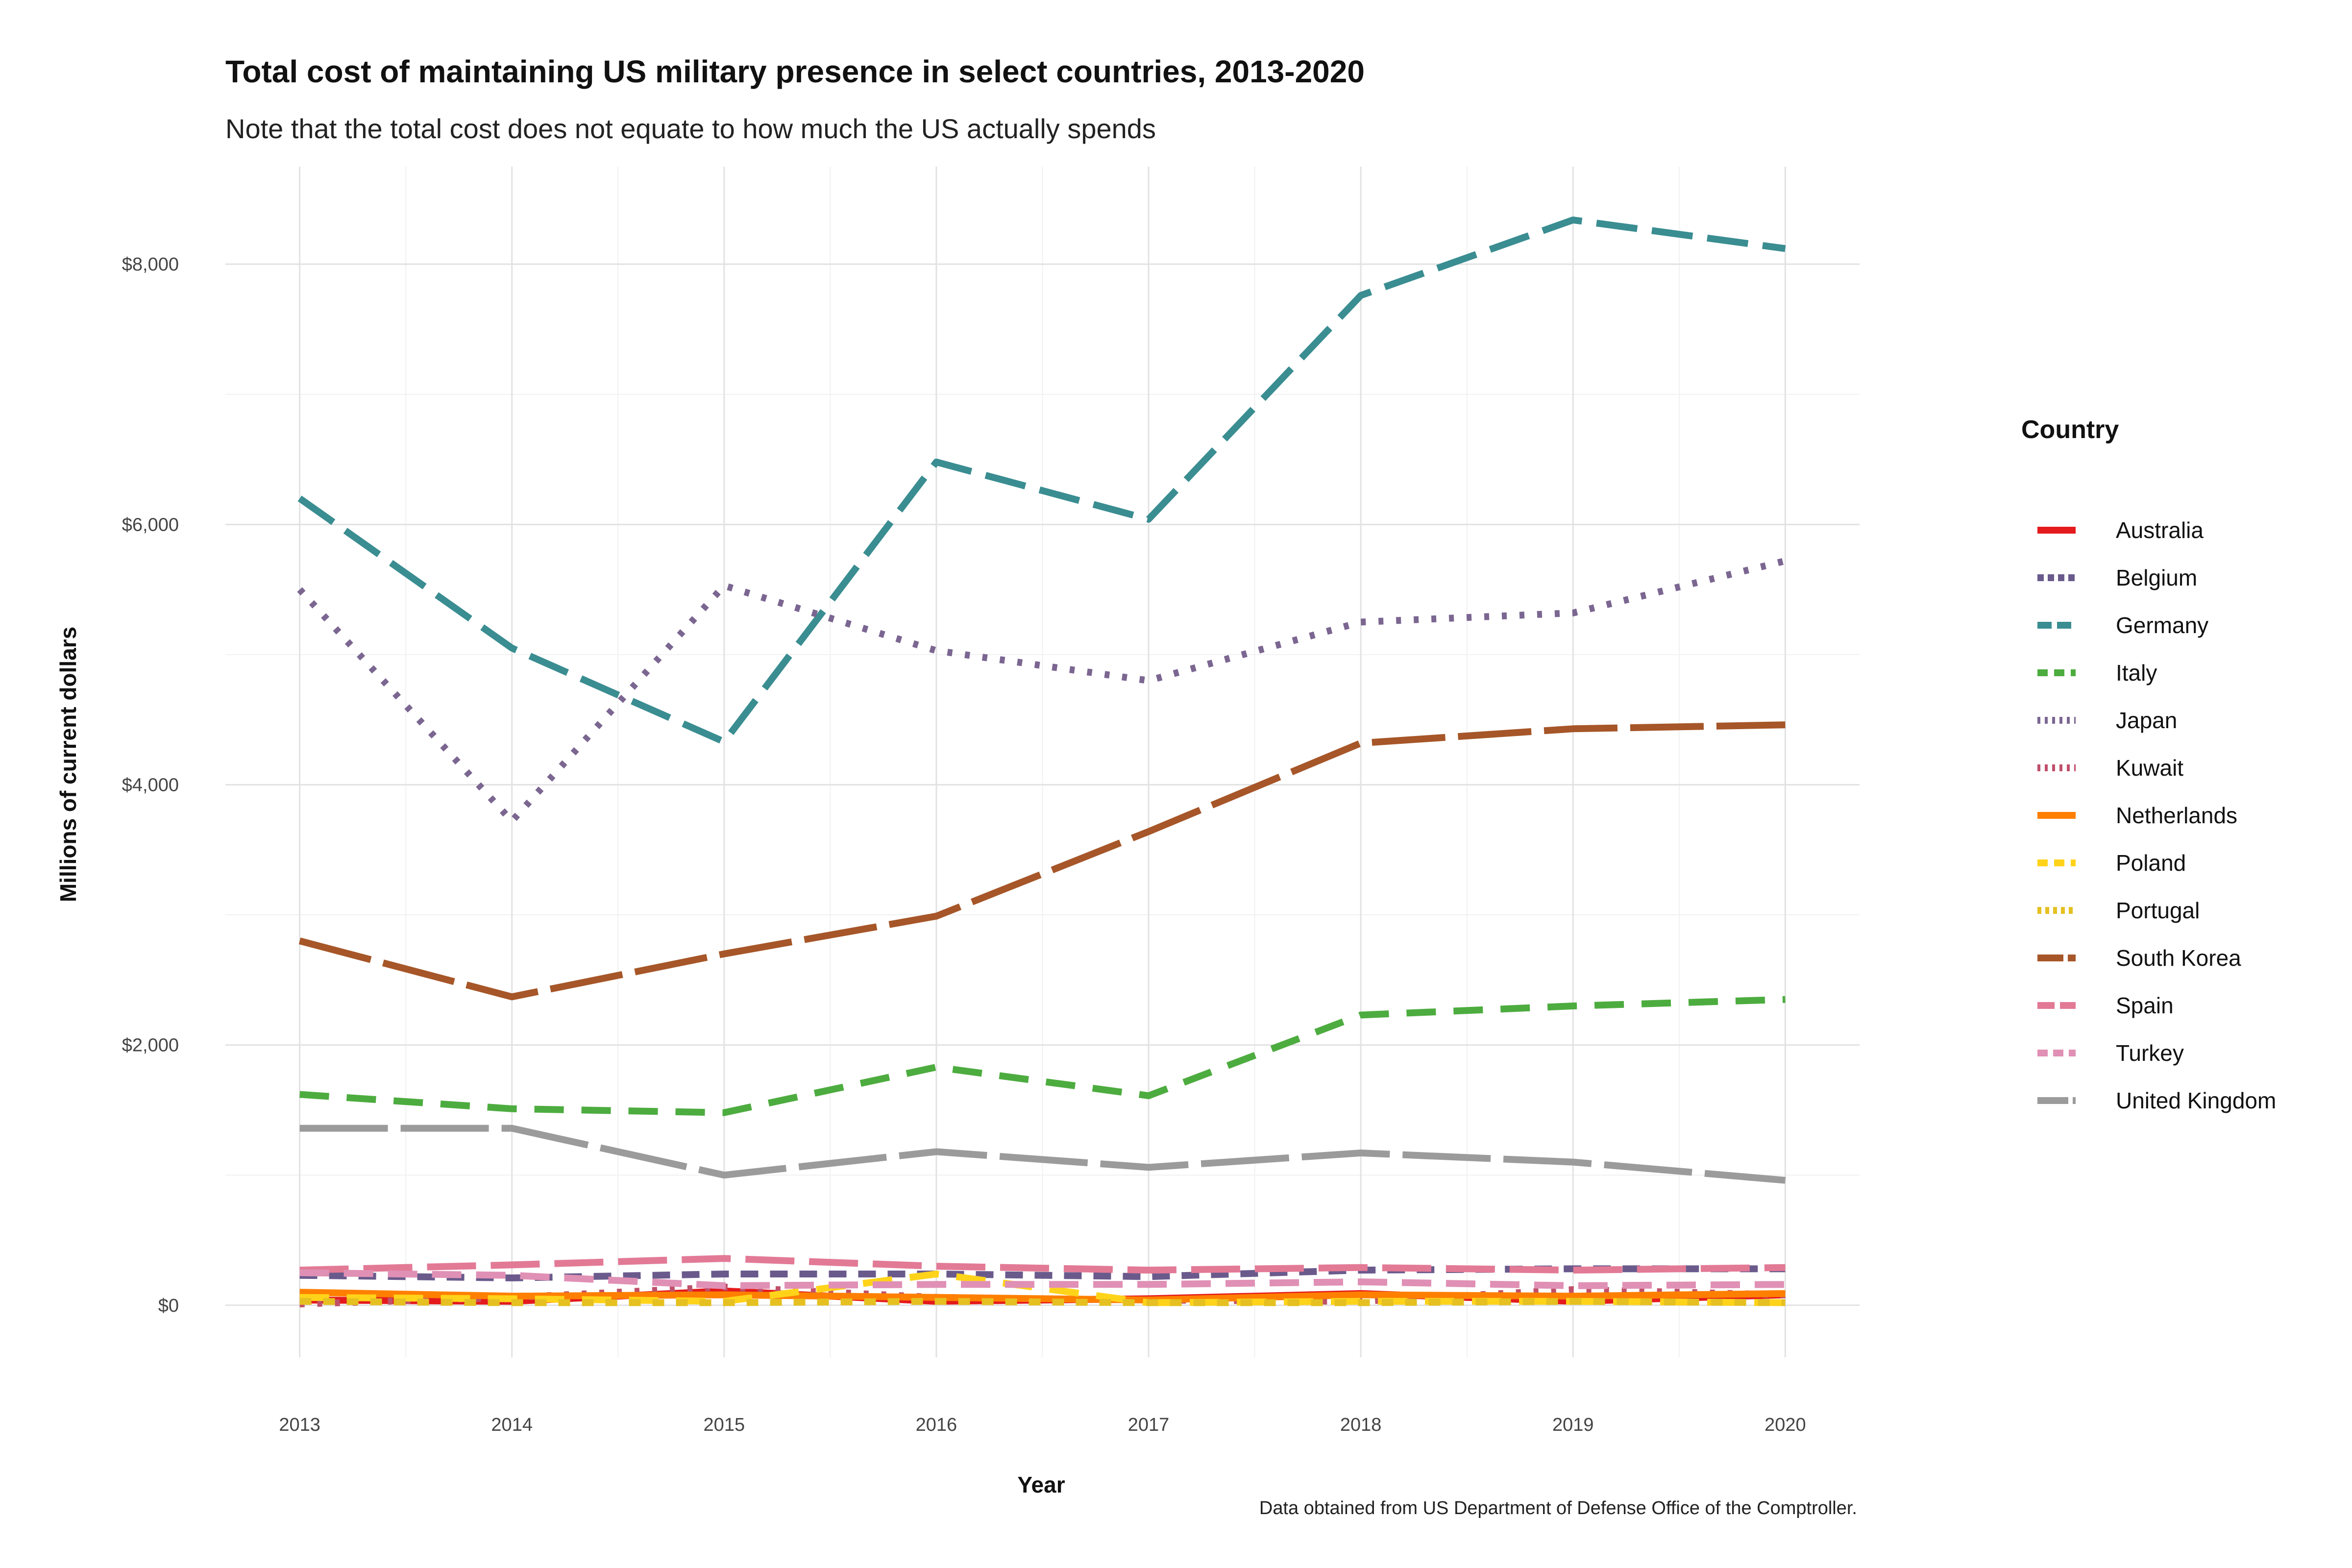 This screenshot has width=2352, height=1568. What do you see at coordinates (2162, 625) in the screenshot?
I see `legend-label: Germany` at bounding box center [2162, 625].